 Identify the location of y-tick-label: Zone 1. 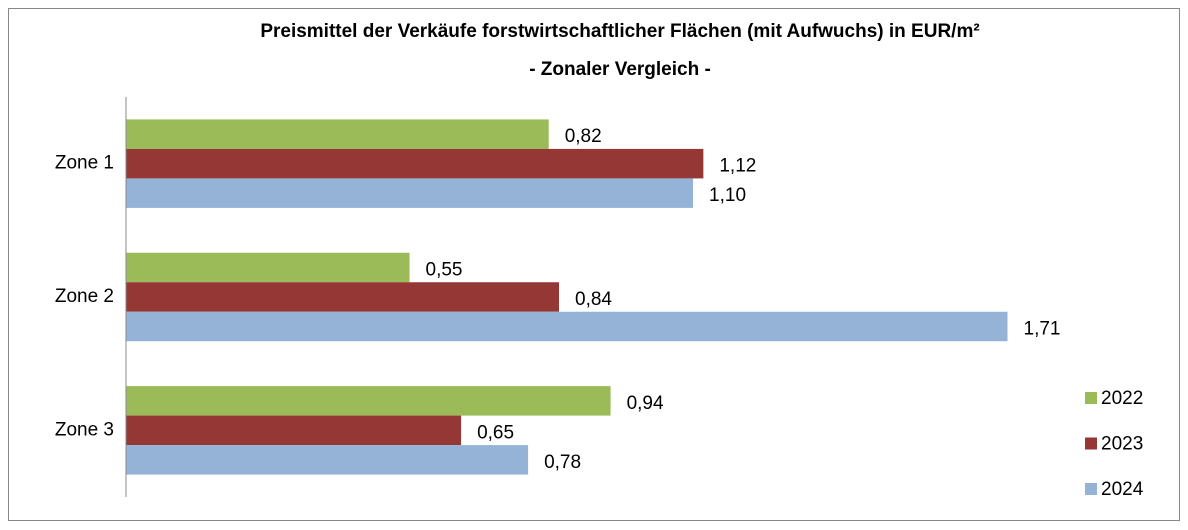
(84, 163).